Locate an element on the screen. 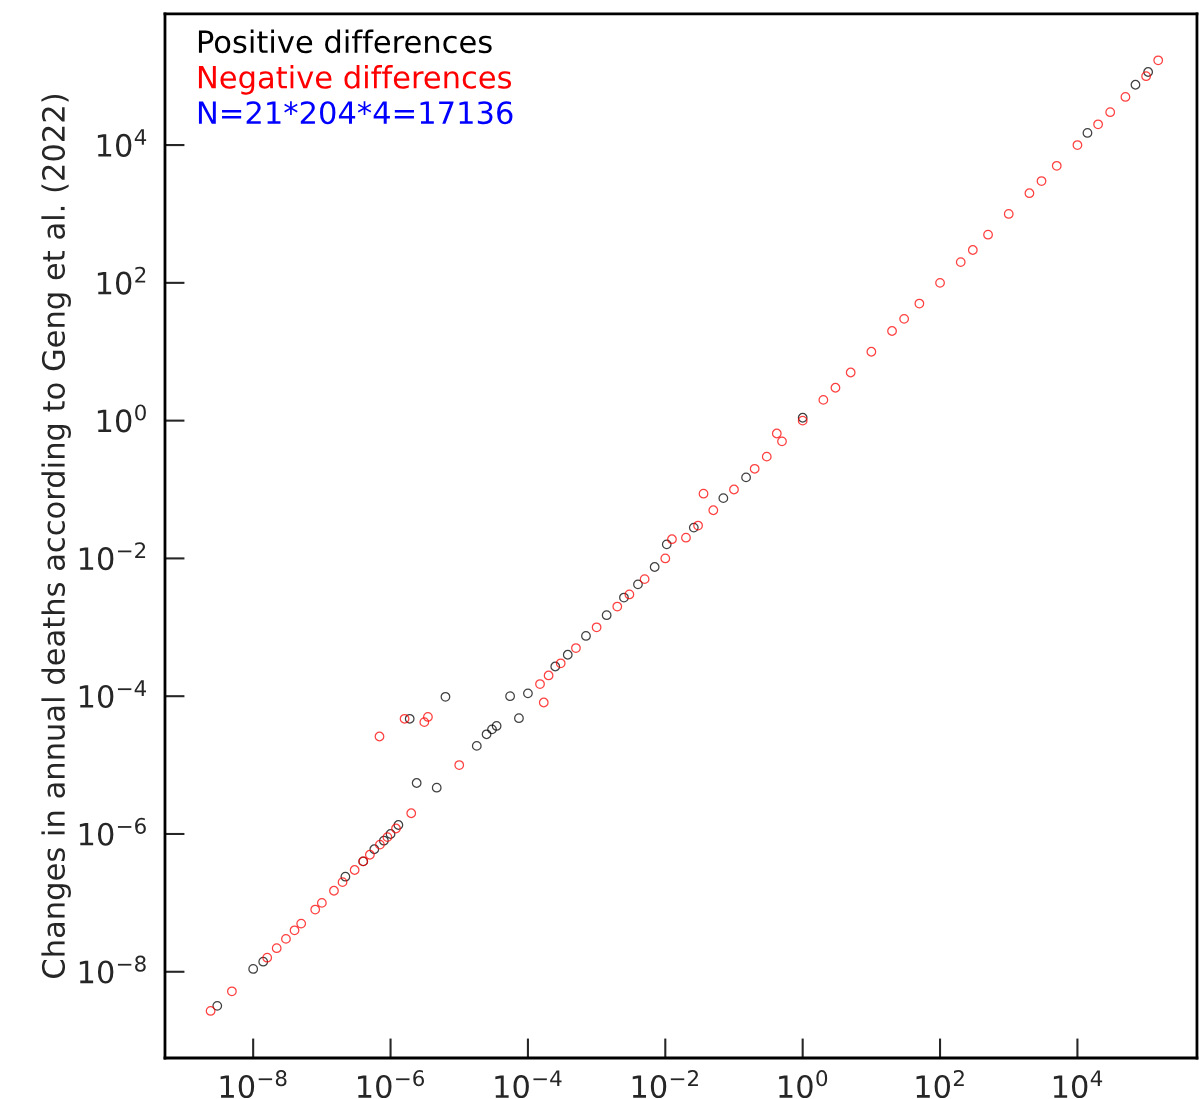 This screenshot has height=1099, width=1199. y-tick-label: 10$^{−6}$ is located at coordinates (112, 831).